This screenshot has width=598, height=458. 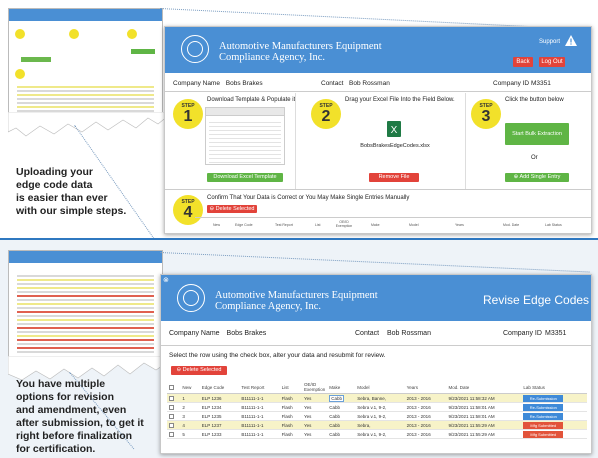 What do you see at coordinates (484, 434) in the screenshot?
I see `mod-date-cell: 9/23/2021 11:55:29 AM` at bounding box center [484, 434].